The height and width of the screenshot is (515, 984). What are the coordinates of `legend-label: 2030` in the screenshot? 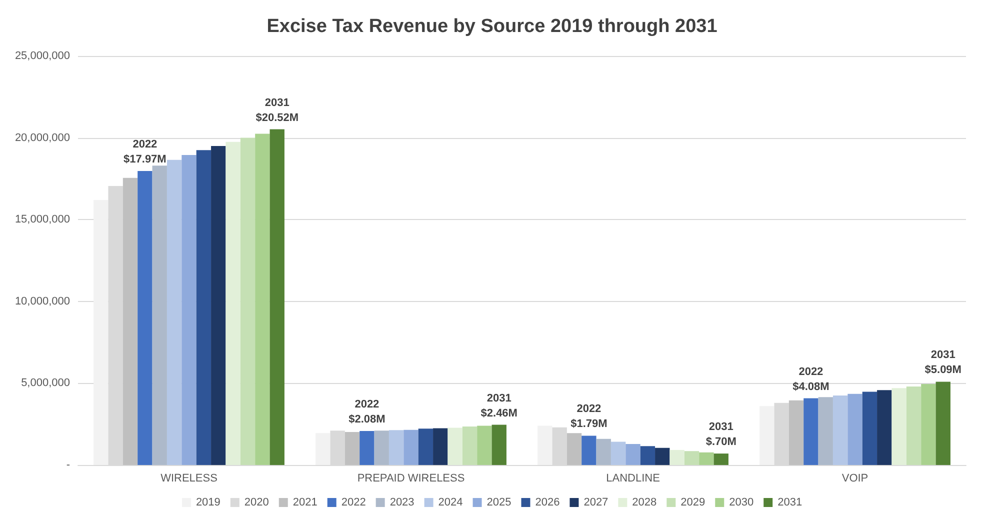 It's located at (741, 502).